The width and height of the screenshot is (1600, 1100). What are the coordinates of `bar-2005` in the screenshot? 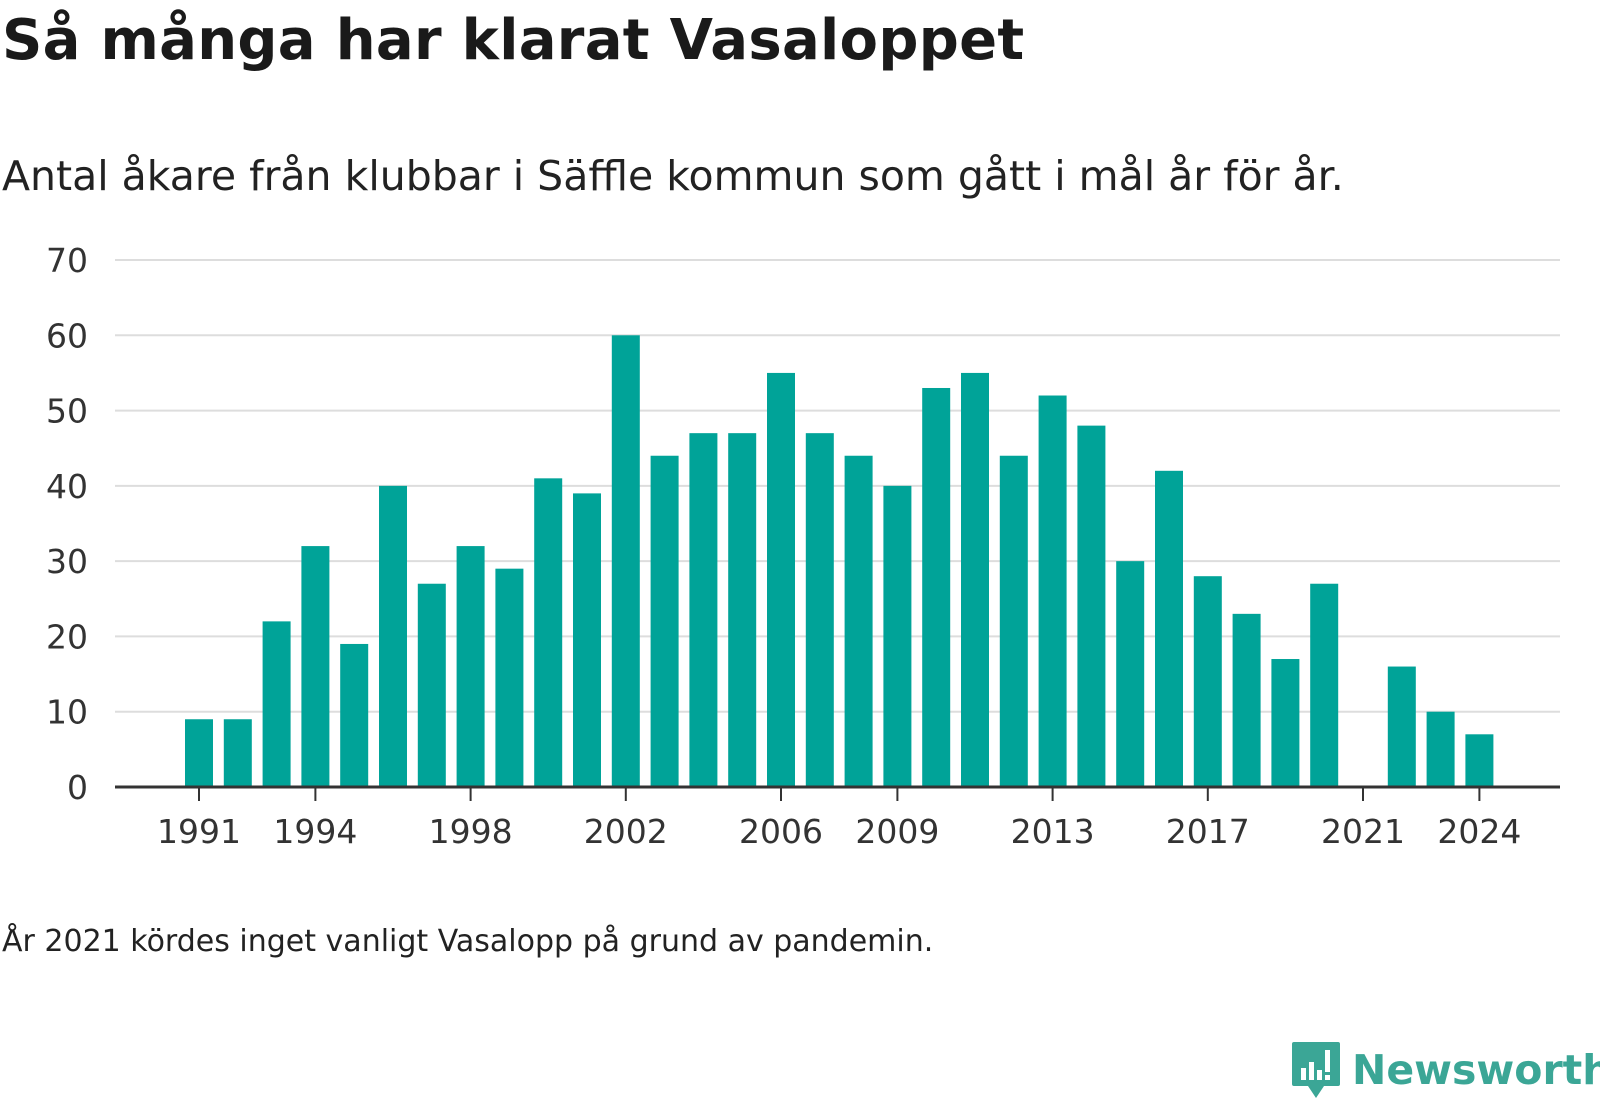 It's located at (742, 610).